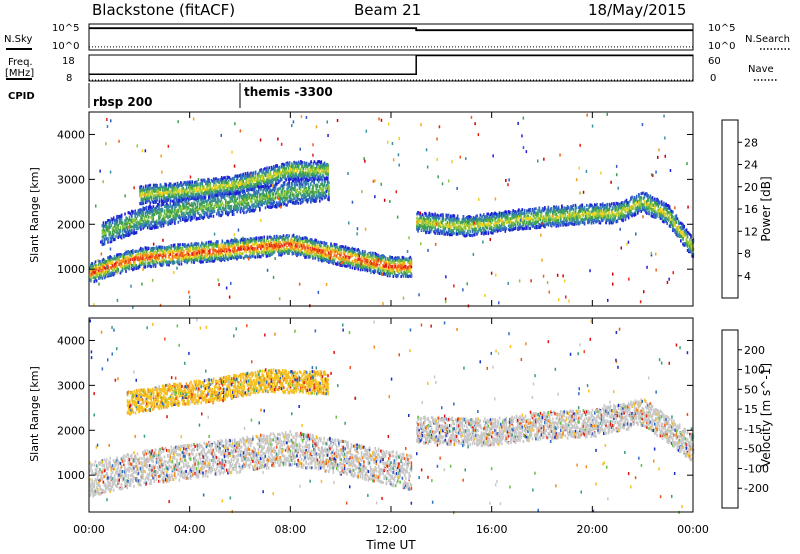 The width and height of the screenshot is (800, 554). I want to click on nave-label: Nave, so click(761, 69).